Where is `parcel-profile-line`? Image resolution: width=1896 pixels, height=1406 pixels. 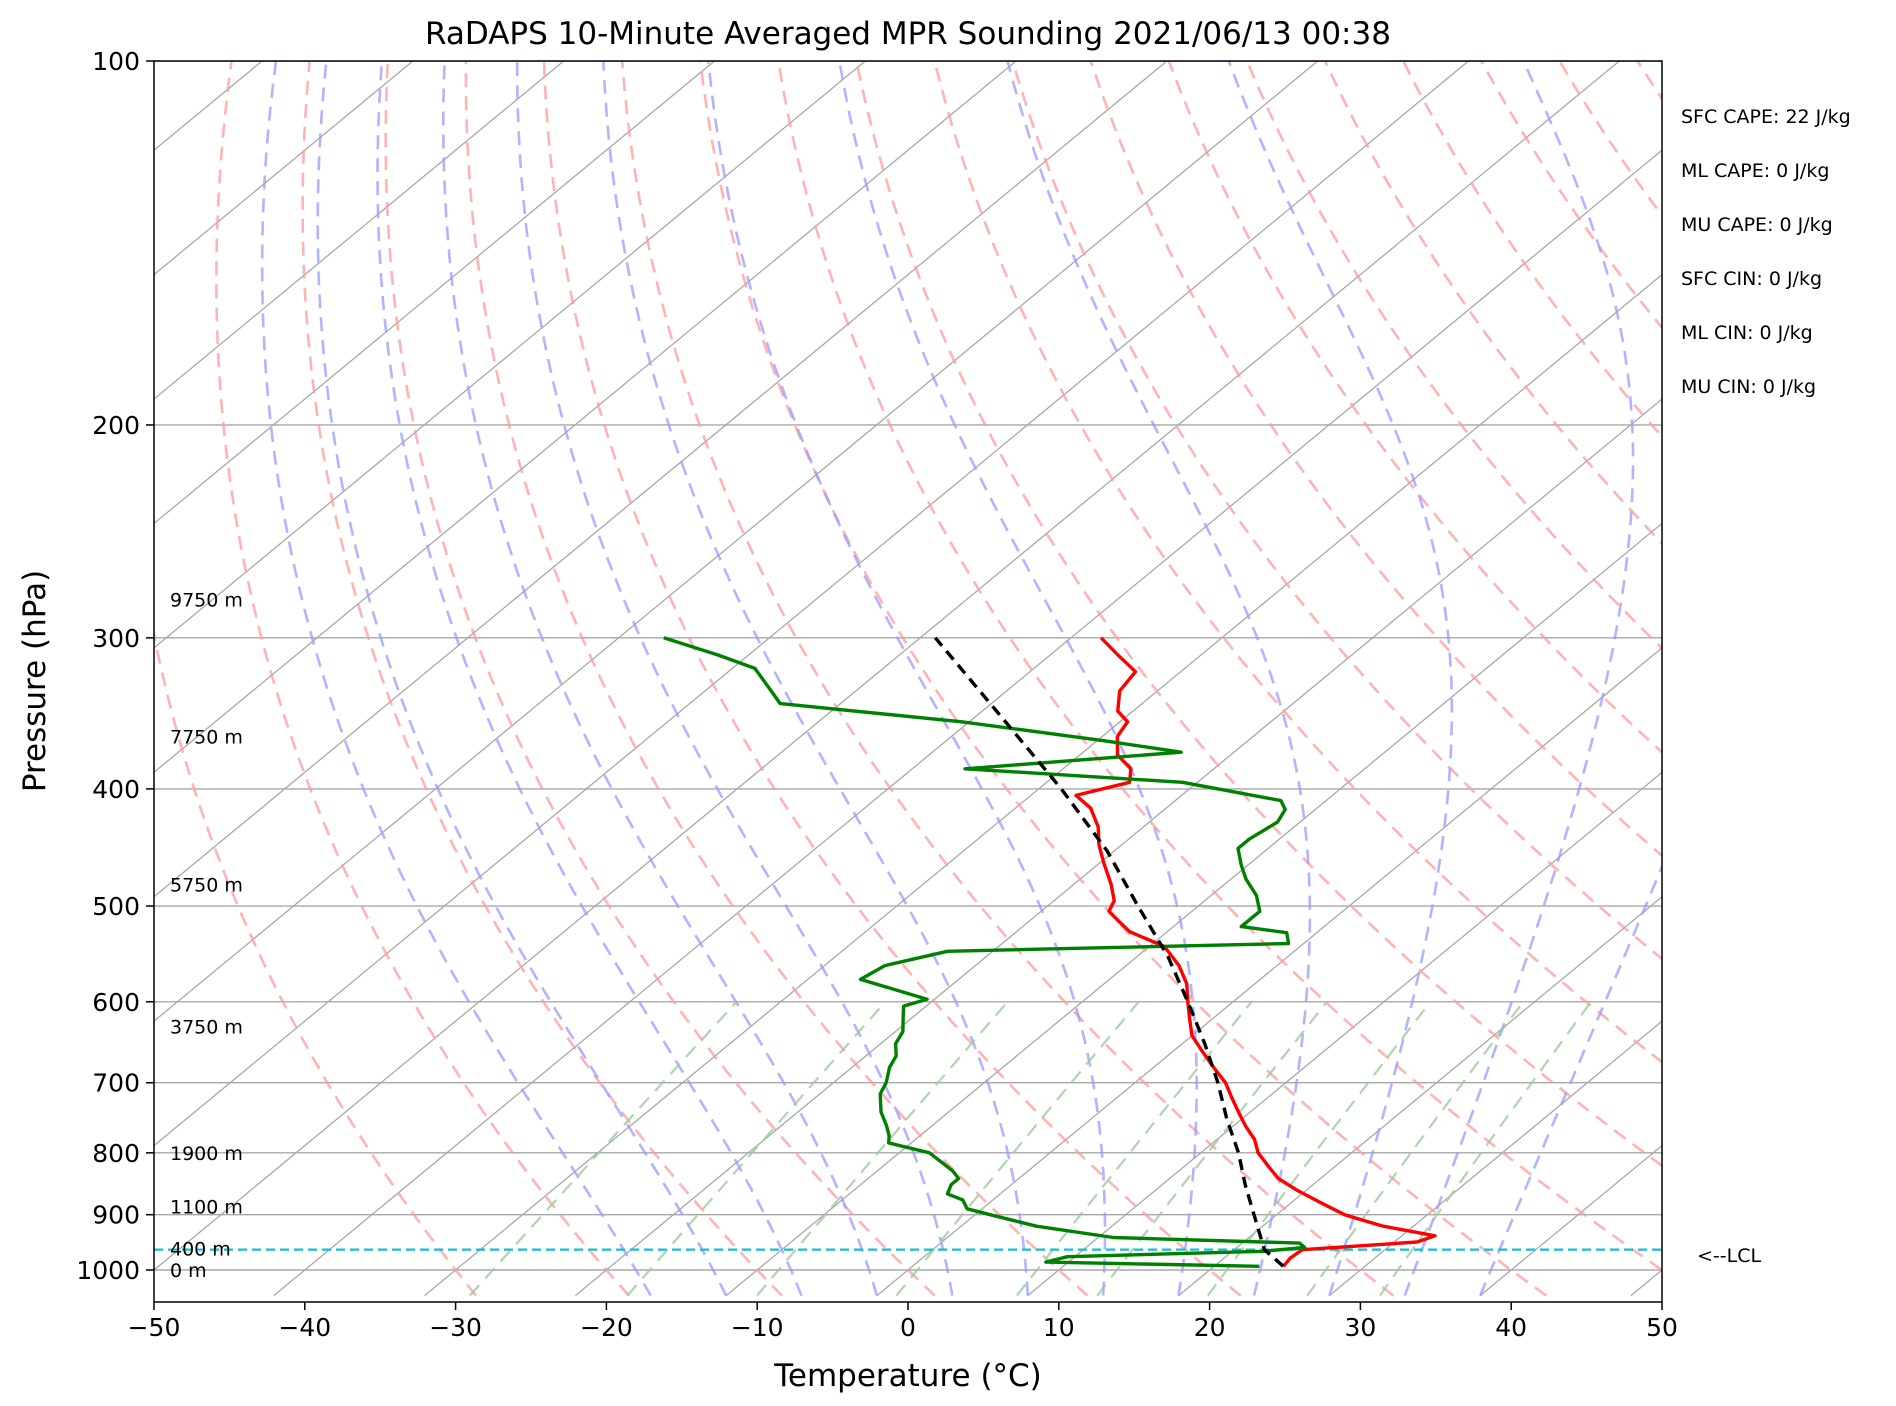 parcel-profile-line is located at coordinates (1109, 952).